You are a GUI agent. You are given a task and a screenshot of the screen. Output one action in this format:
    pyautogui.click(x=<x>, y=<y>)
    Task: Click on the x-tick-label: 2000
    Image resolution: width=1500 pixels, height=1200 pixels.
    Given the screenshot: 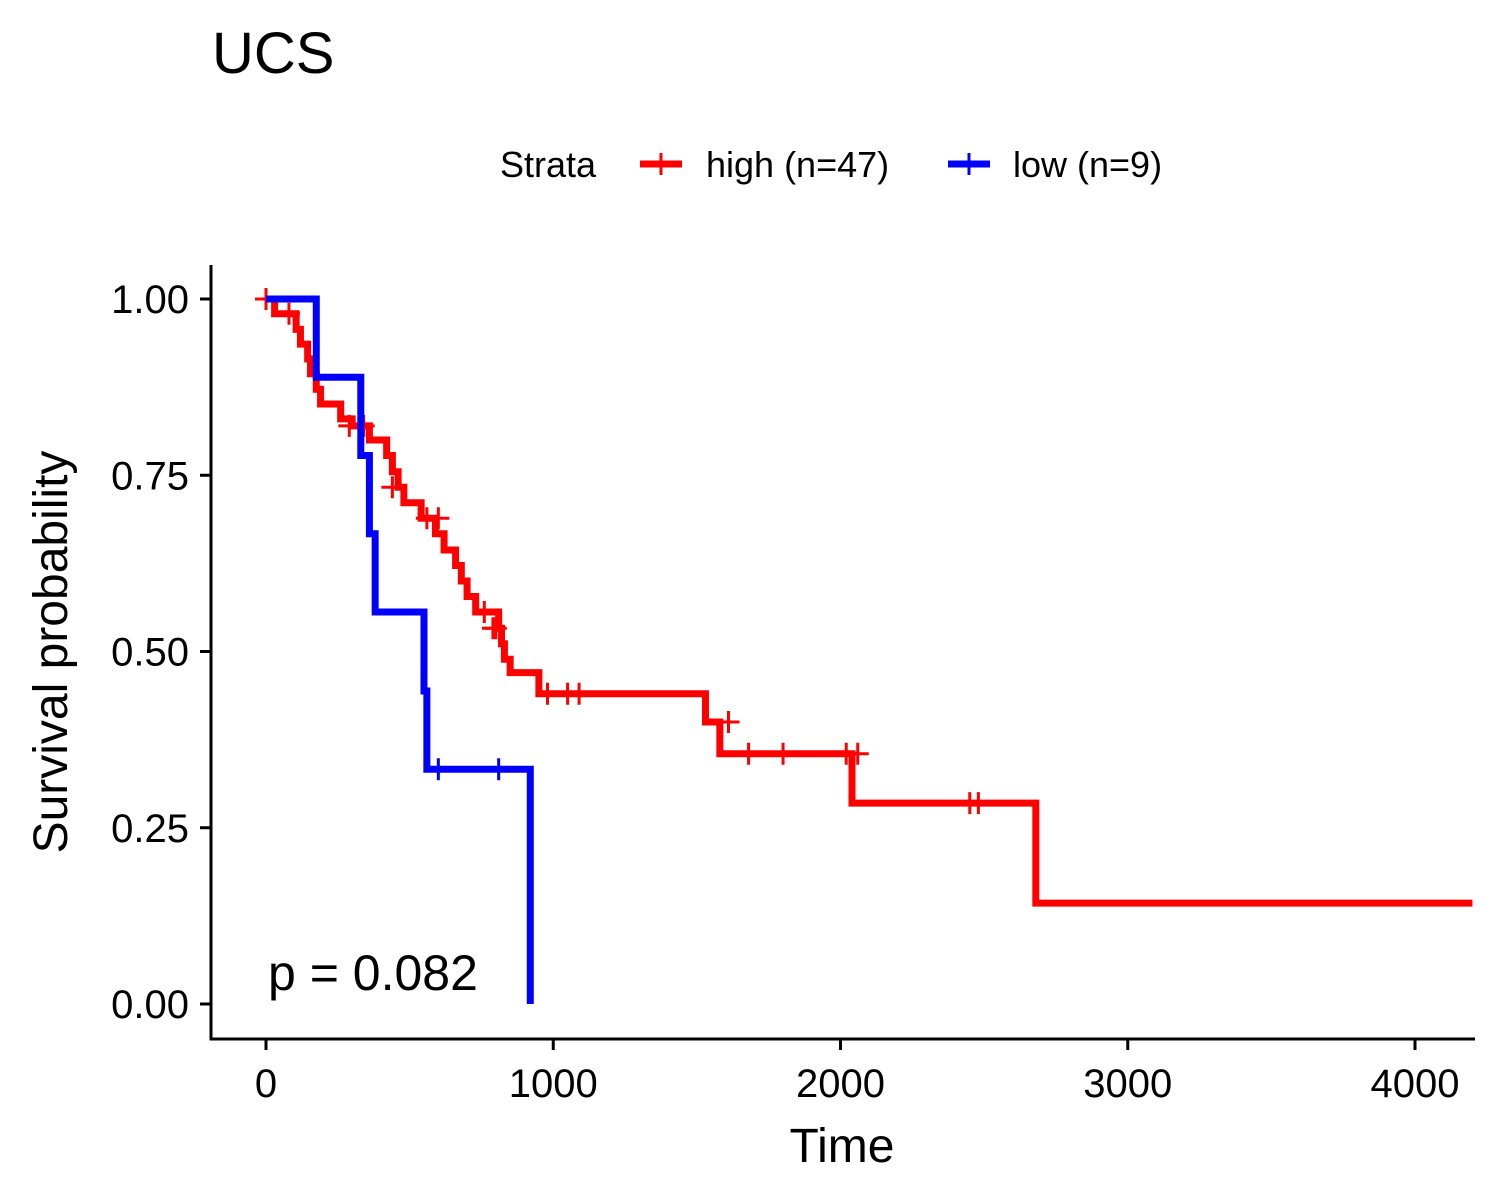 What is the action you would take?
    pyautogui.click(x=840, y=1084)
    